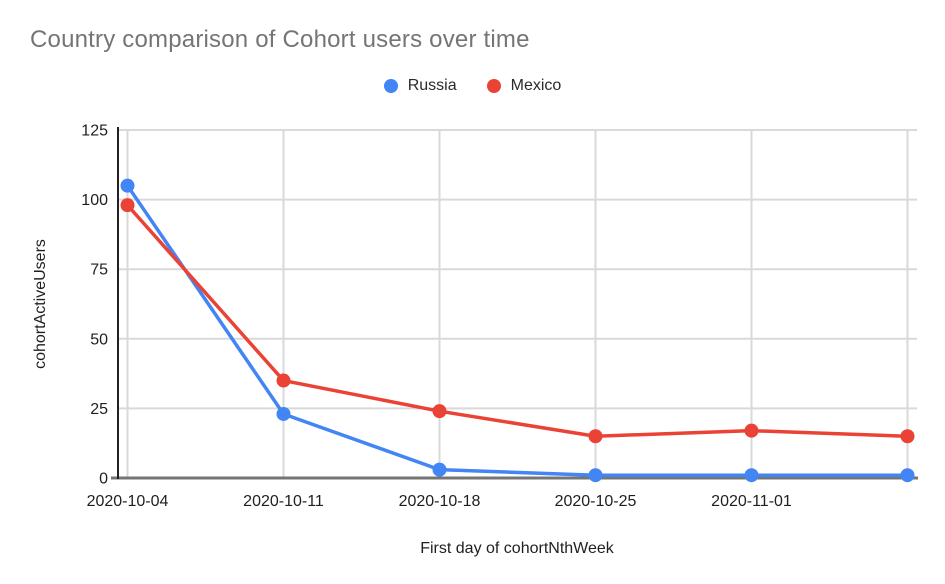  I want to click on legend-item-mexico: Mexico, so click(524, 86).